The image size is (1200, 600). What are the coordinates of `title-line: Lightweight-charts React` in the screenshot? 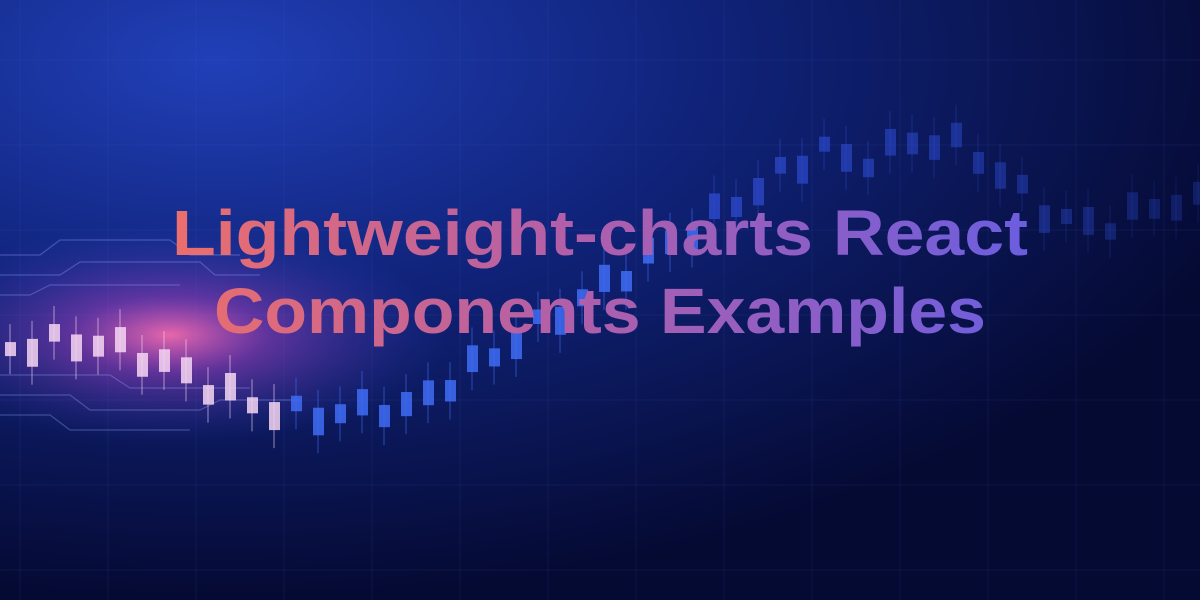 It's located at (600, 233).